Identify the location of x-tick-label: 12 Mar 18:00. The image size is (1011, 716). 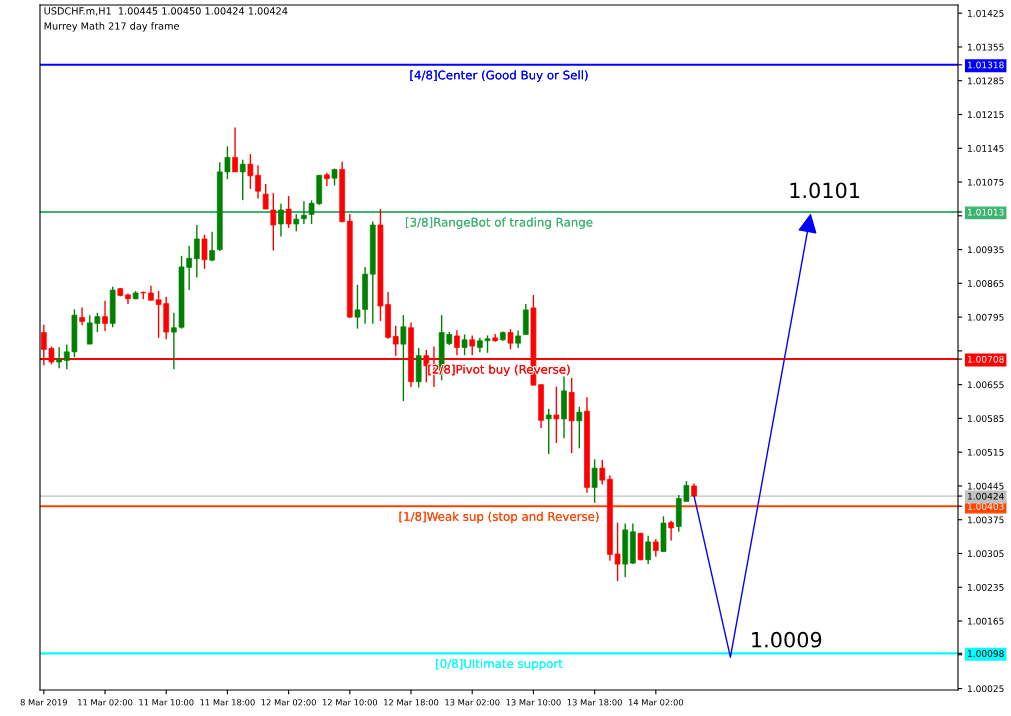
(411, 702).